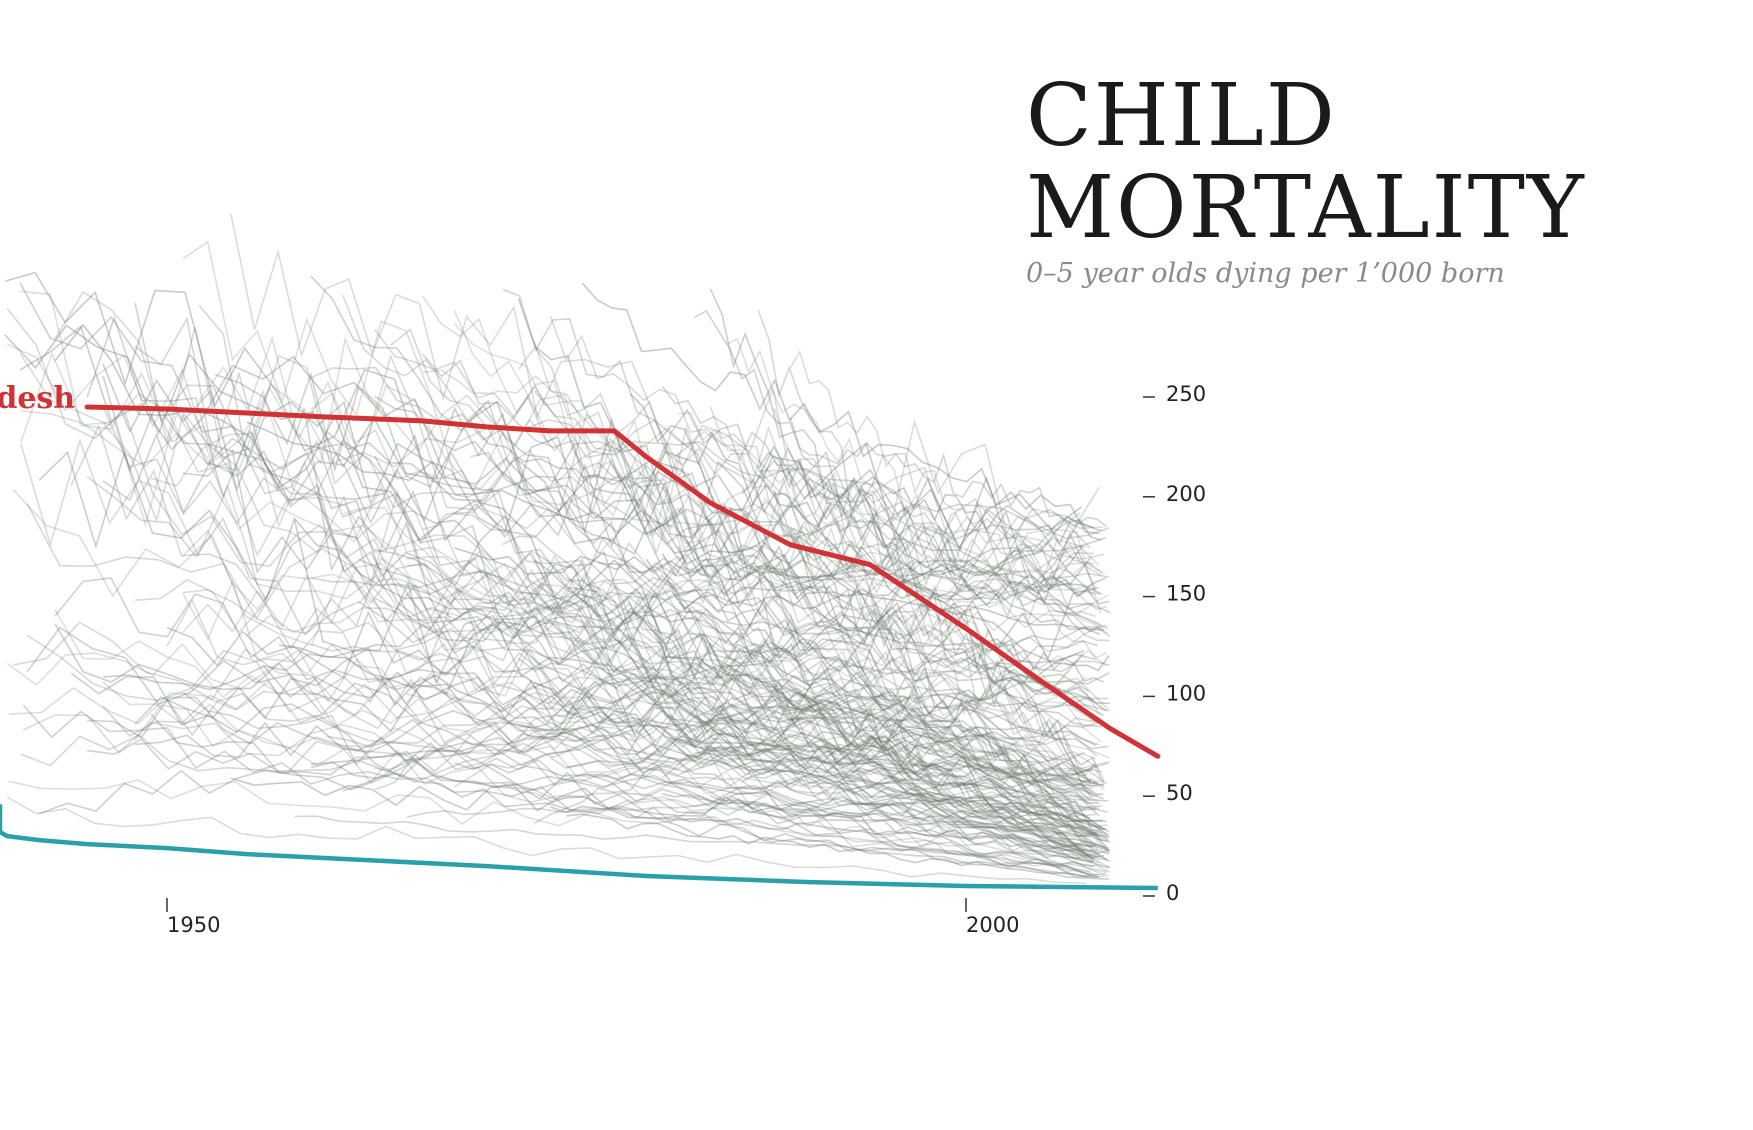 This screenshot has height=1130, width=1753. I want to click on baseline-series-line, so click(579, 847).